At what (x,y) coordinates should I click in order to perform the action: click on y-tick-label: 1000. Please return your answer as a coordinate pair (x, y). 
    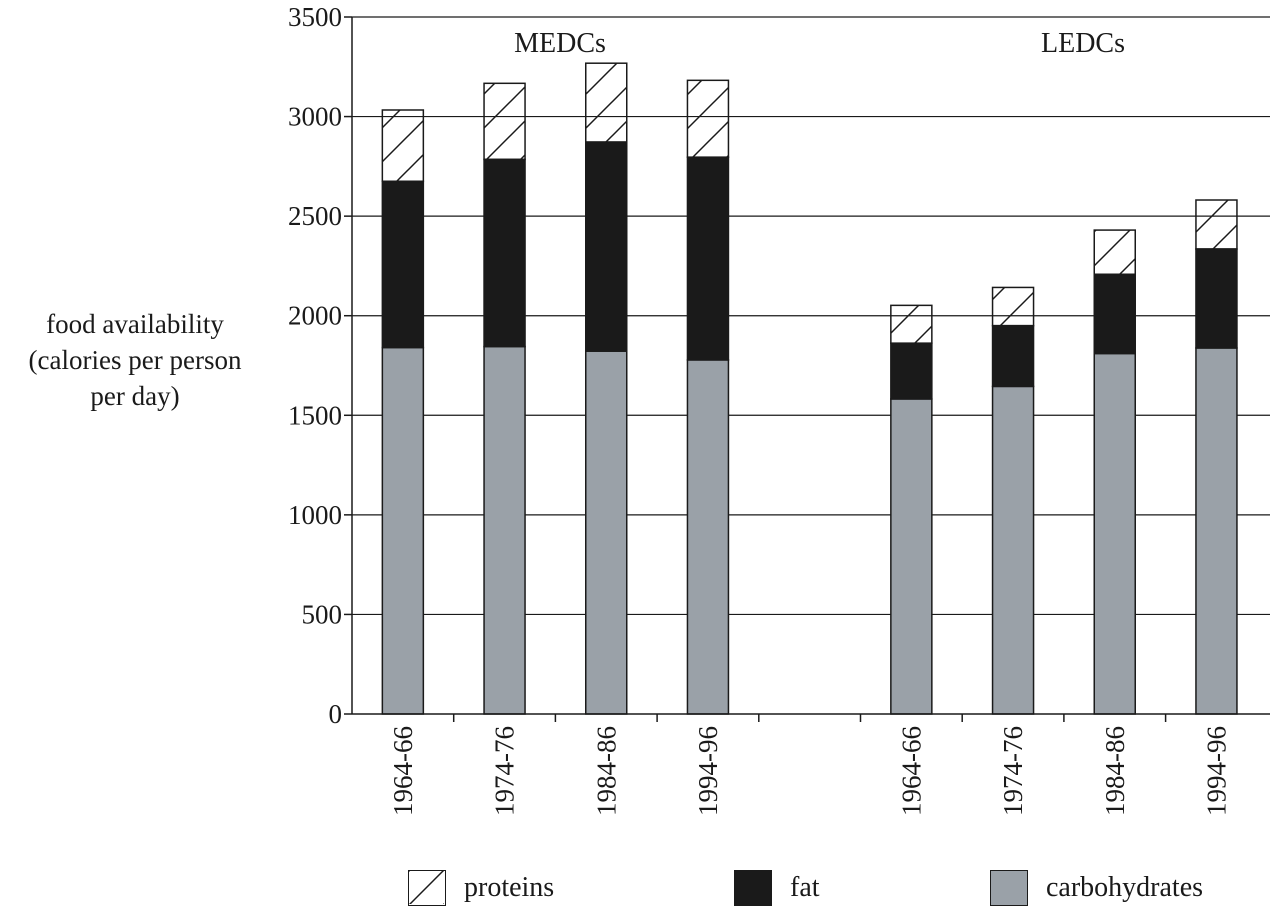
    Looking at the image, I should click on (315, 515).